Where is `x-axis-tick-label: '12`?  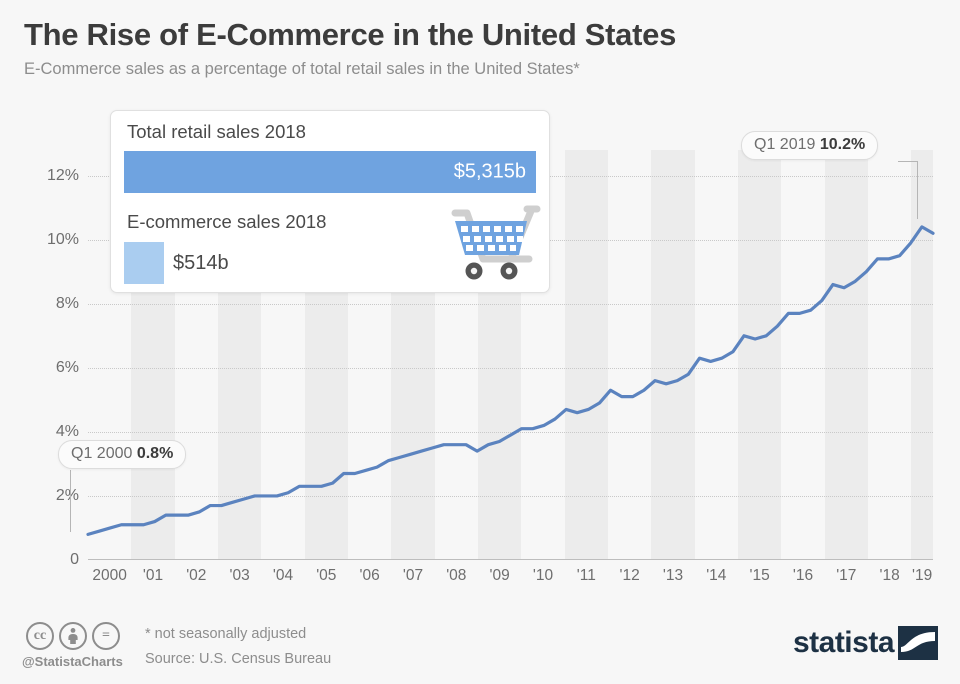
x-axis-tick-label: '12 is located at coordinates (629, 575).